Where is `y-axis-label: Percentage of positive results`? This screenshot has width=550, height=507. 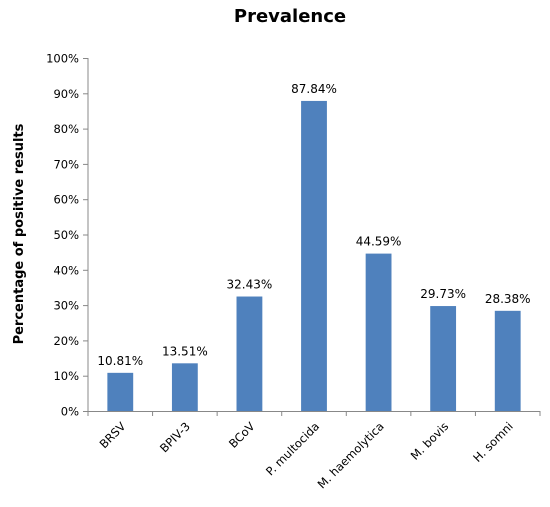
y-axis-label: Percentage of positive results is located at coordinates (19, 233).